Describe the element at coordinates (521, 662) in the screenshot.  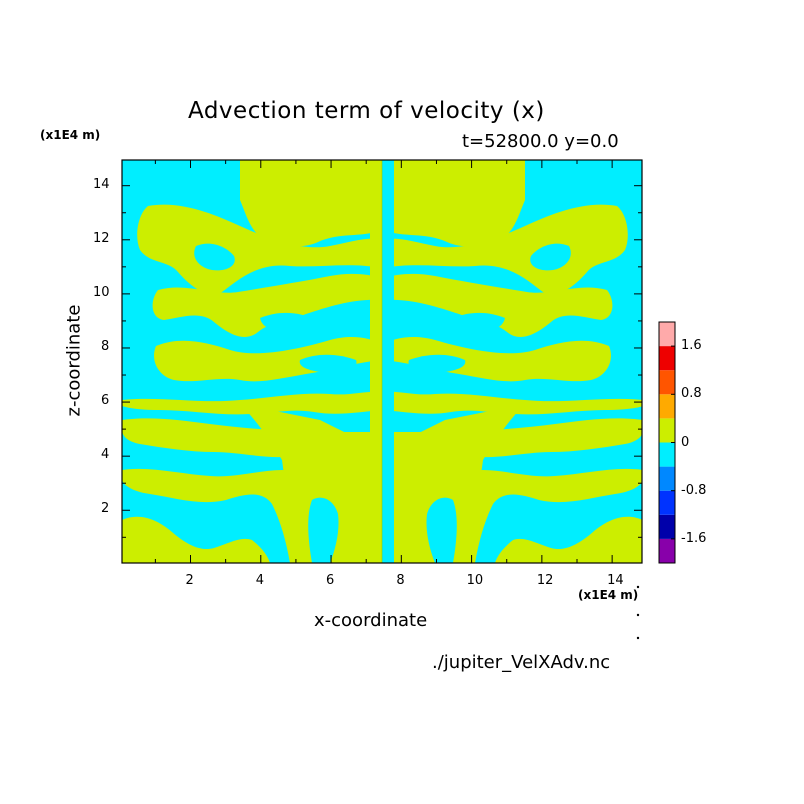
I see `source-file-label: ./jupiter_VelXAdv.nc` at that location.